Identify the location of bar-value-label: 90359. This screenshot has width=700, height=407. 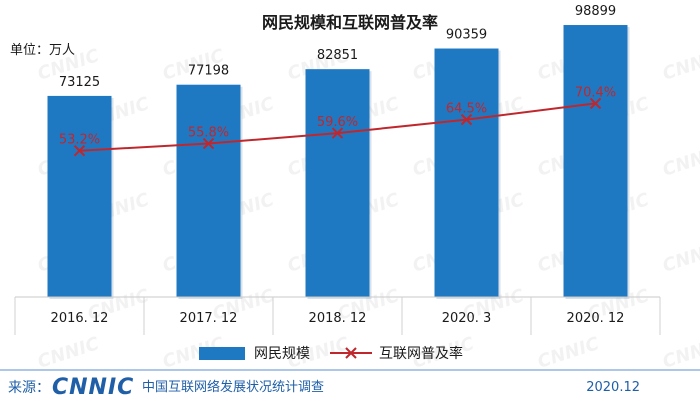
(466, 35).